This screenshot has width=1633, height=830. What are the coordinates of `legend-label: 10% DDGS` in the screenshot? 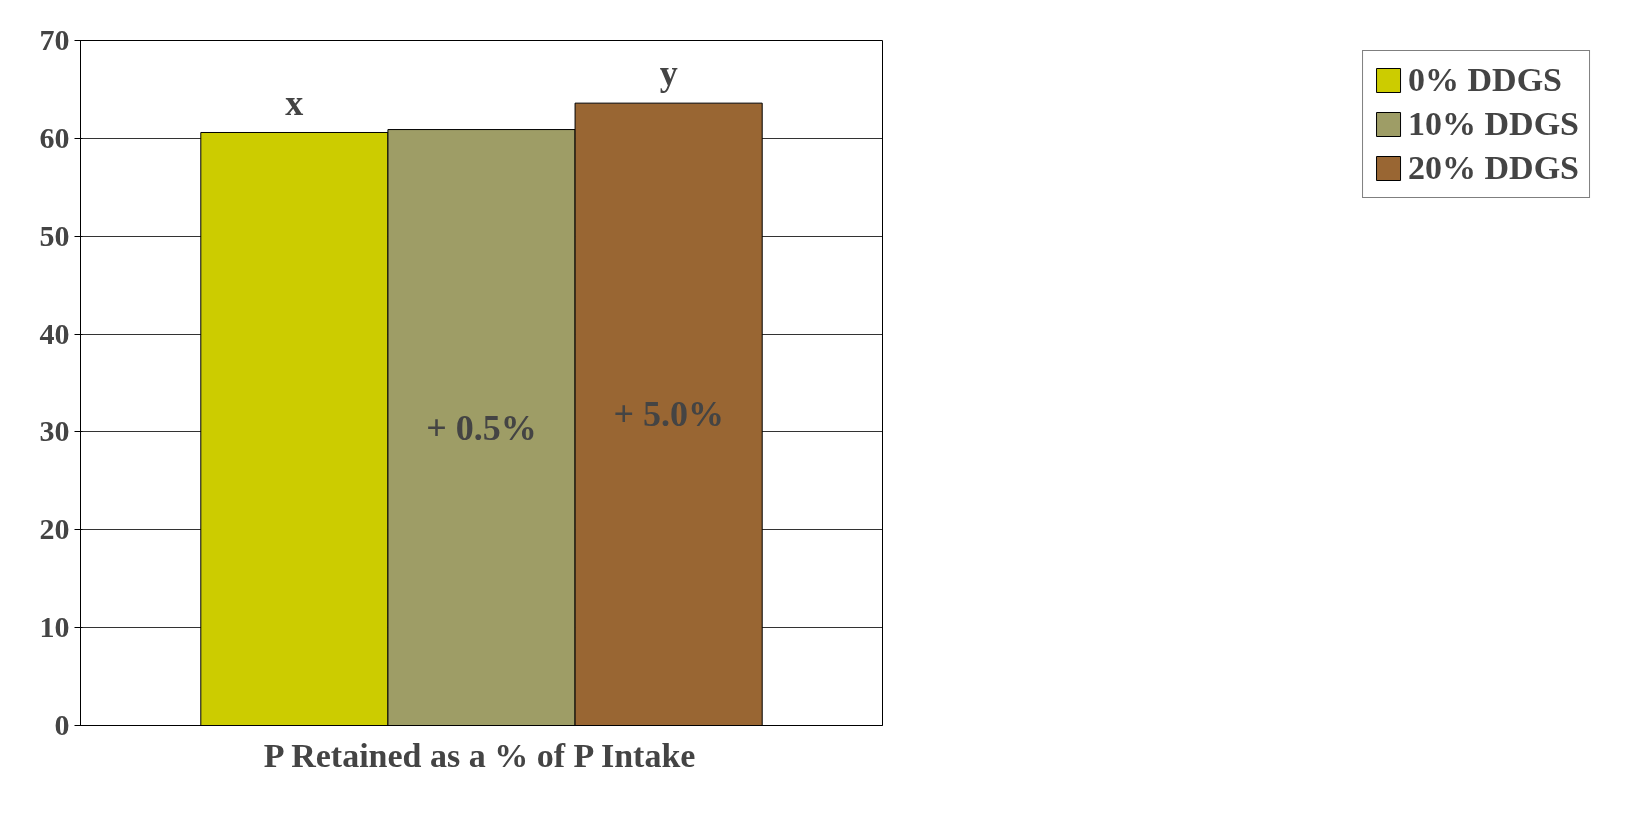 It's located at (1493, 124).